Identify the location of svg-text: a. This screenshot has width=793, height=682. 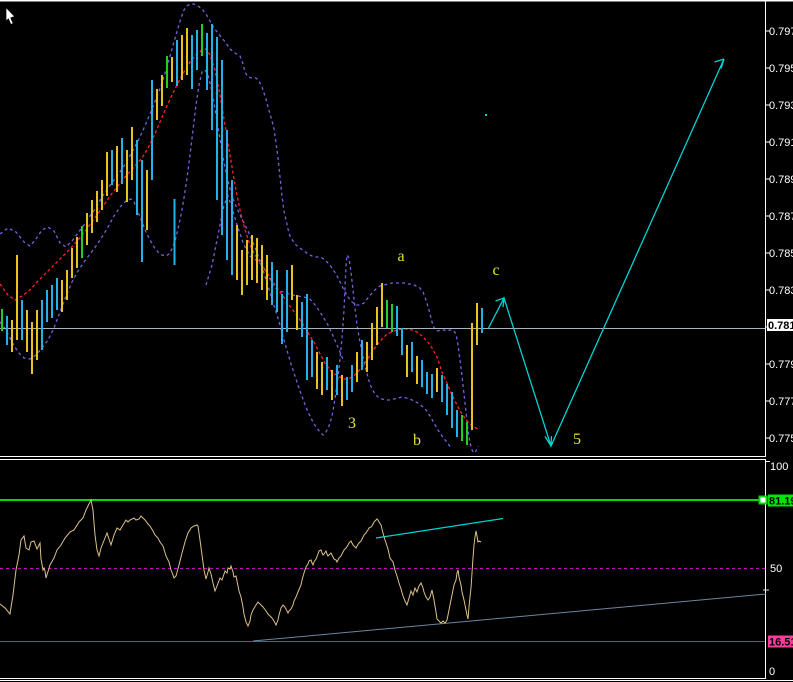
(400, 256).